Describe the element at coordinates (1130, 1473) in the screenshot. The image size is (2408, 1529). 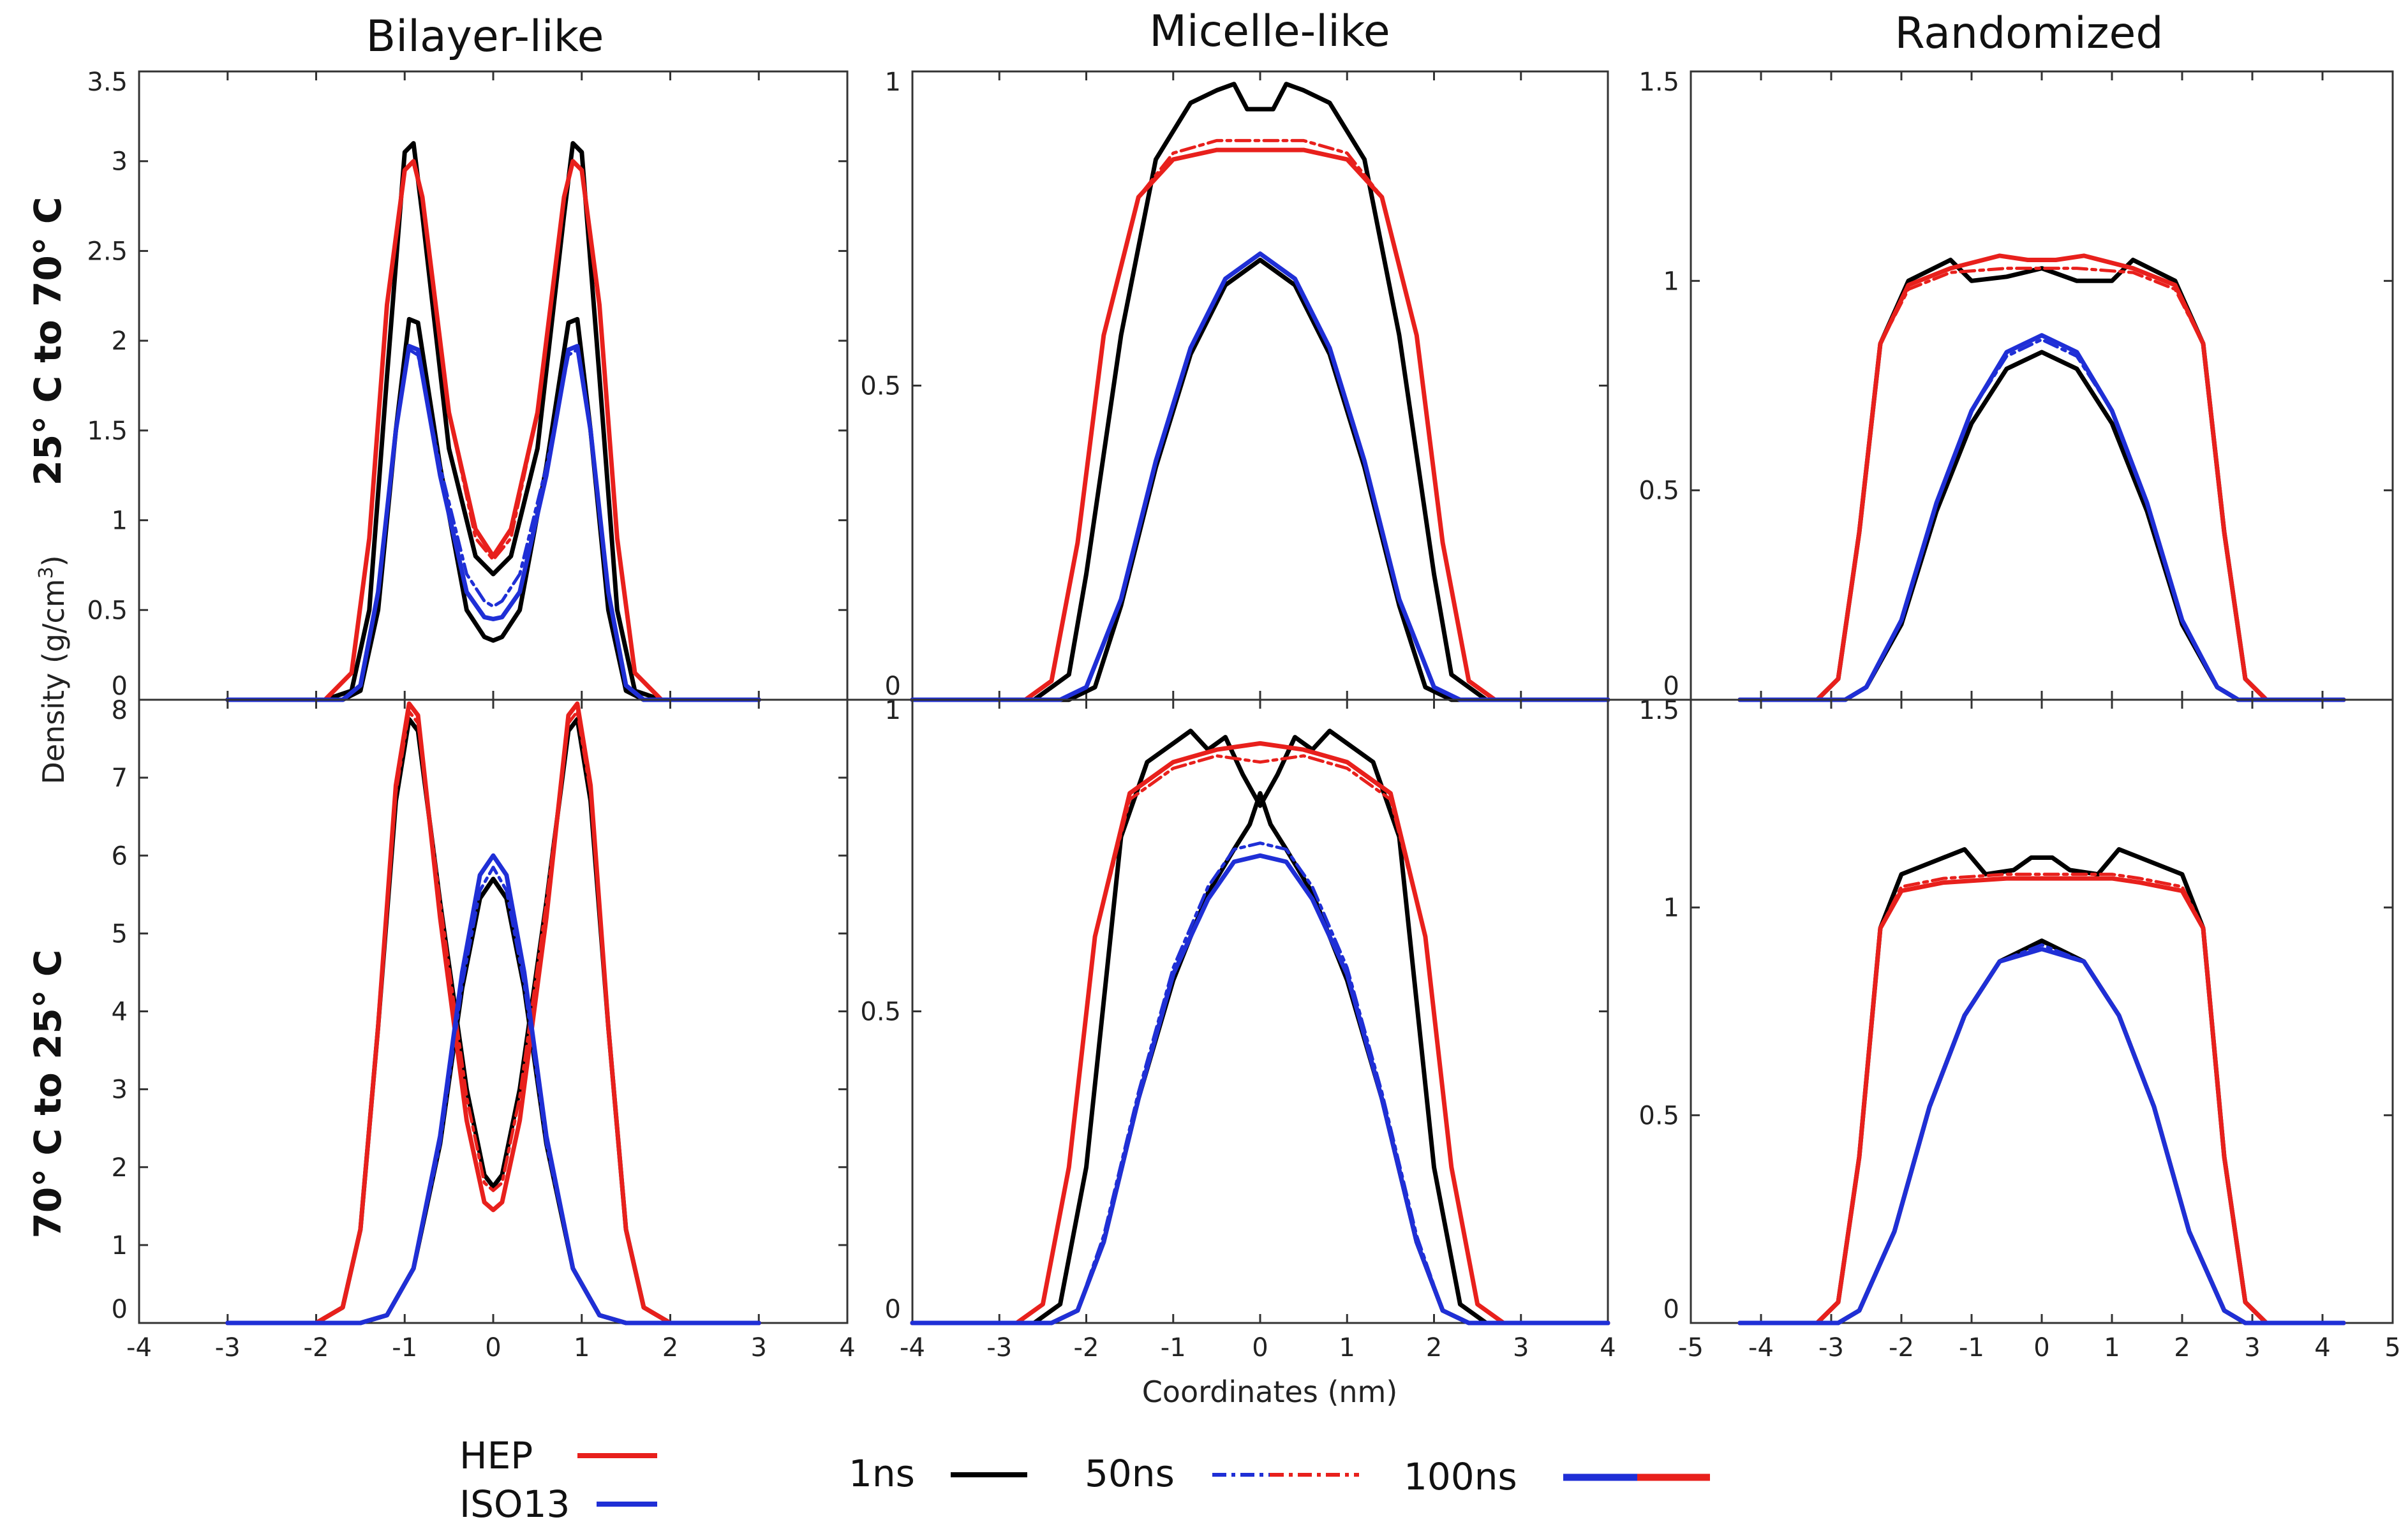
I see `legend-label-50ns: 50ns` at that location.